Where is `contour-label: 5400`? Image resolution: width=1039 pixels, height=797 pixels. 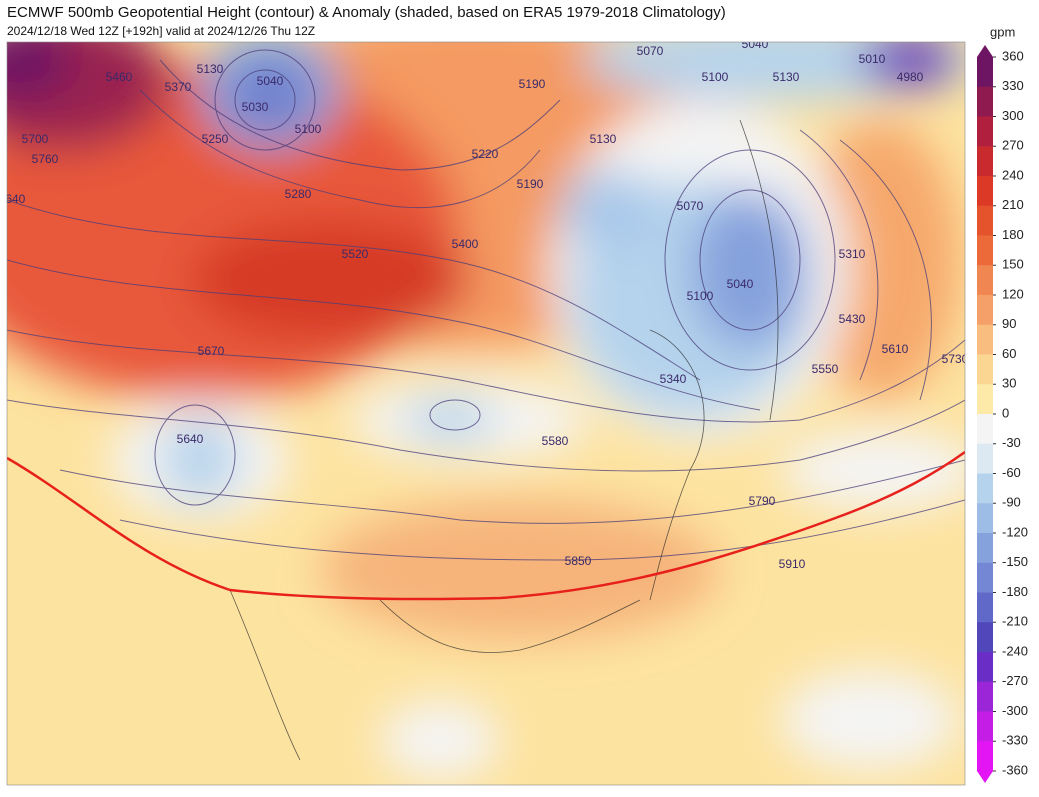 contour-label: 5400 is located at coordinates (465, 244).